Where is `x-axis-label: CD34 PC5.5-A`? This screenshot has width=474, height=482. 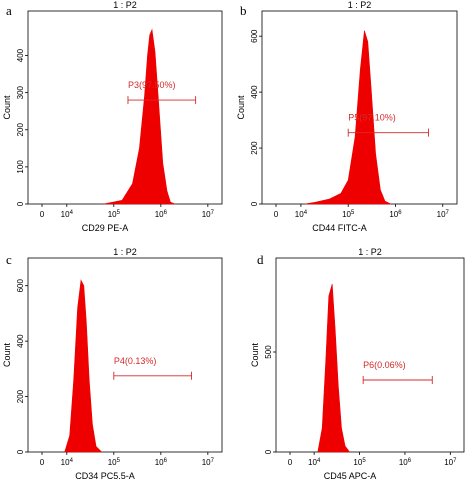
x-axis-label: CD34 PC5.5-A is located at coordinates (105, 476).